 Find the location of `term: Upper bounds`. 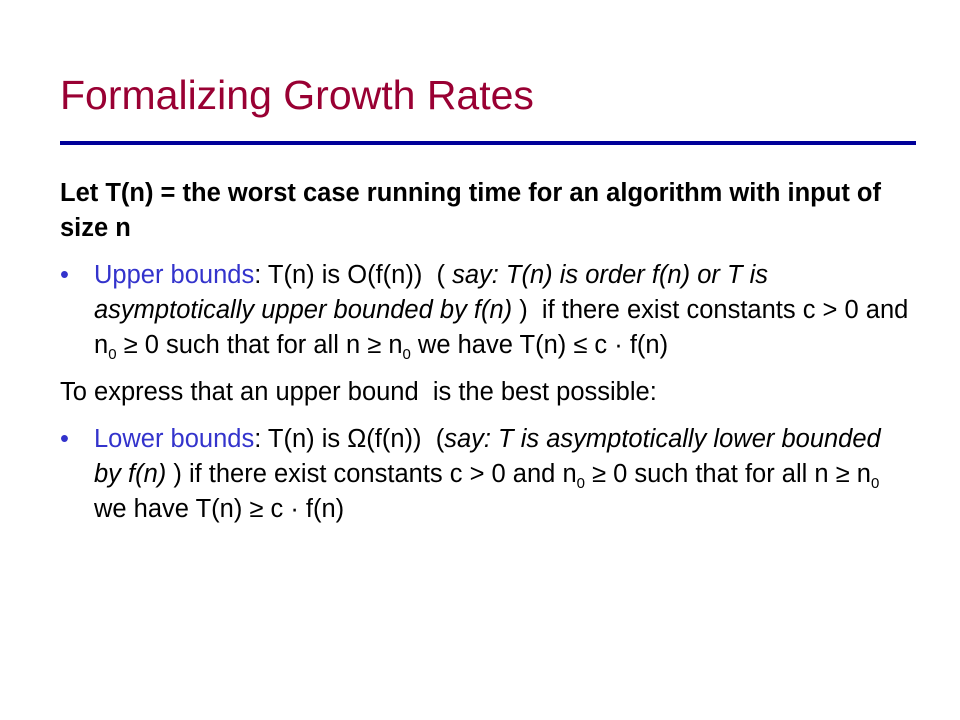

term: Upper bounds is located at coordinates (174, 275).